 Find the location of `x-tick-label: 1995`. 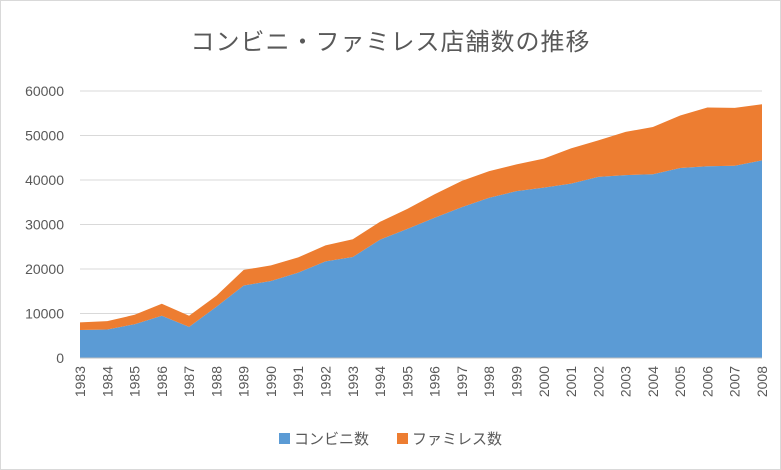

x-tick-label: 1995 is located at coordinates (407, 381).